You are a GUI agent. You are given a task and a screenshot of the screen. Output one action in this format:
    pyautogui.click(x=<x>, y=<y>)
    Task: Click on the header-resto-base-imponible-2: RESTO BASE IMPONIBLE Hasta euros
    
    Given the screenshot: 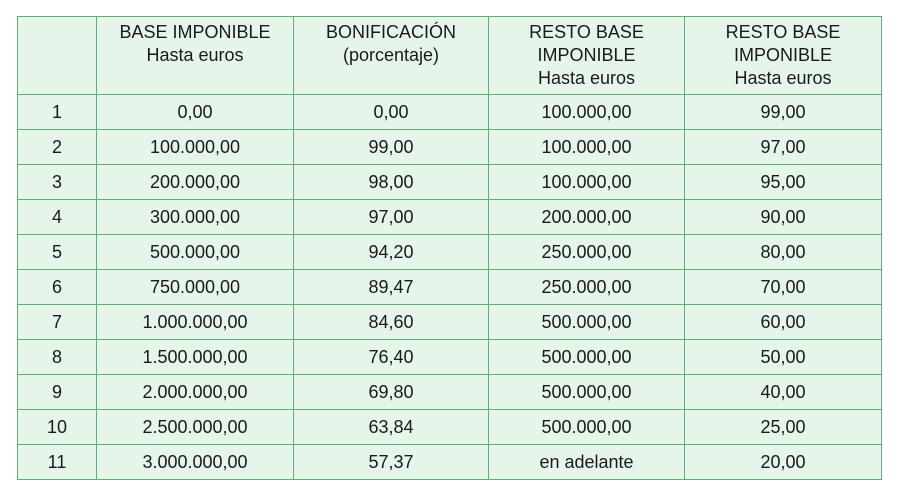 What is the action you would take?
    pyautogui.click(x=783, y=55)
    